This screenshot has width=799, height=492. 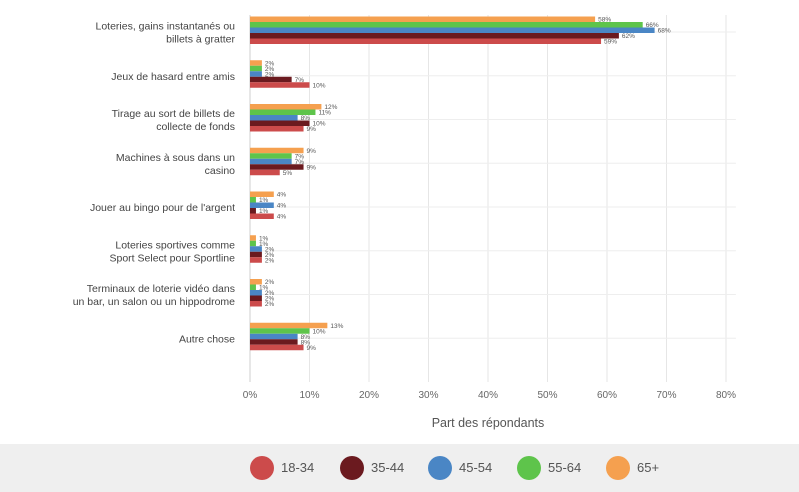 What do you see at coordinates (369, 395) in the screenshot?
I see `x-tick-label: 20%` at bounding box center [369, 395].